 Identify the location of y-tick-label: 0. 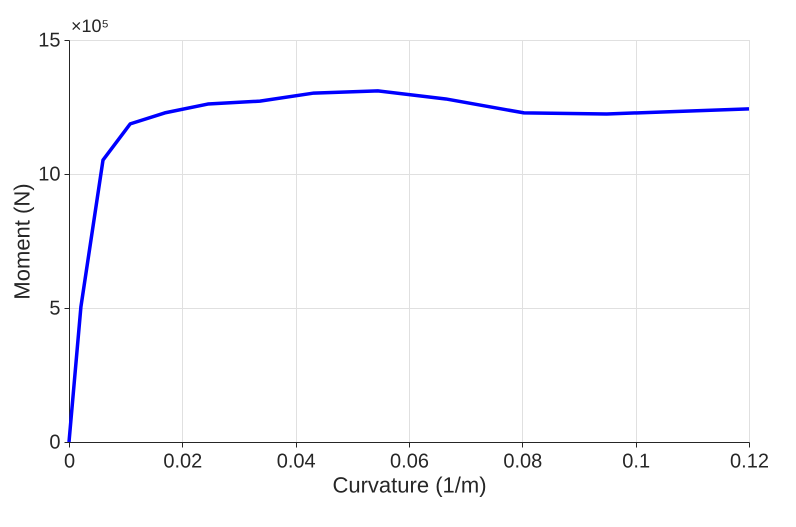
(54, 443).